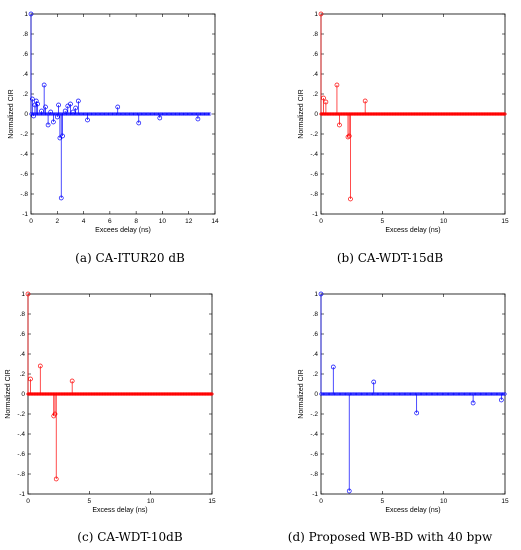 The width and height of the screenshot is (521, 550). I want to click on panel-caption: (d) Proposed WB-BD with 40 bpw, so click(390, 537).